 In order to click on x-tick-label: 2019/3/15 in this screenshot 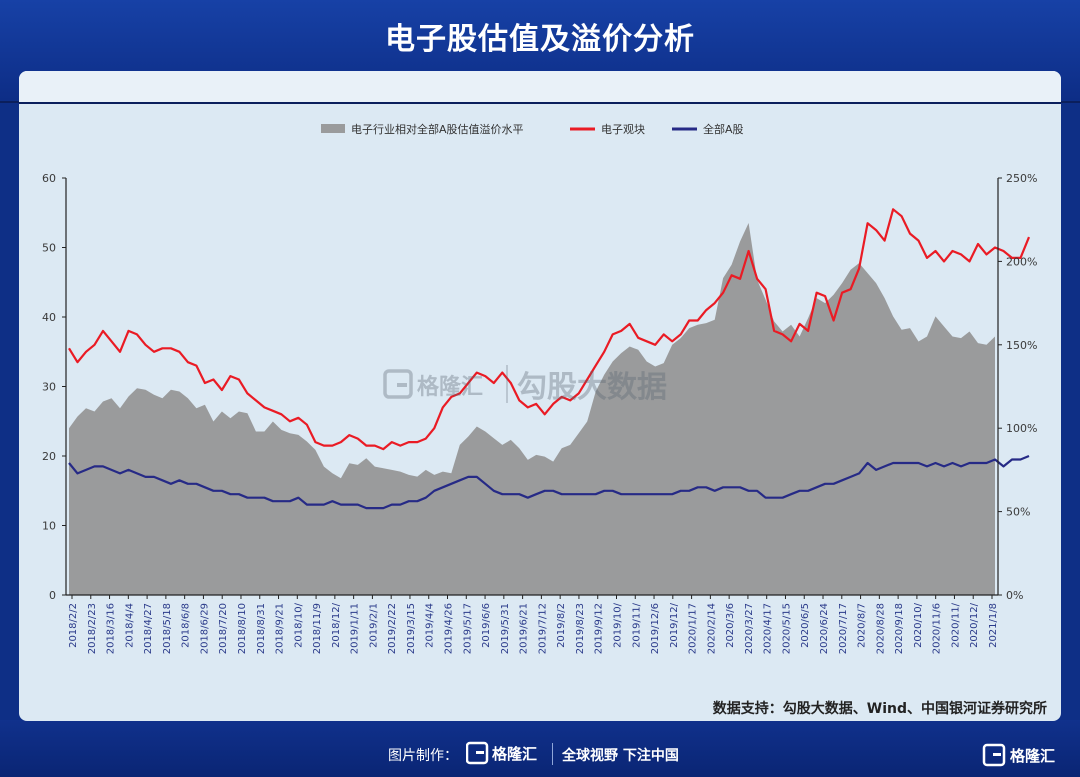, I will do `click(411, 628)`.